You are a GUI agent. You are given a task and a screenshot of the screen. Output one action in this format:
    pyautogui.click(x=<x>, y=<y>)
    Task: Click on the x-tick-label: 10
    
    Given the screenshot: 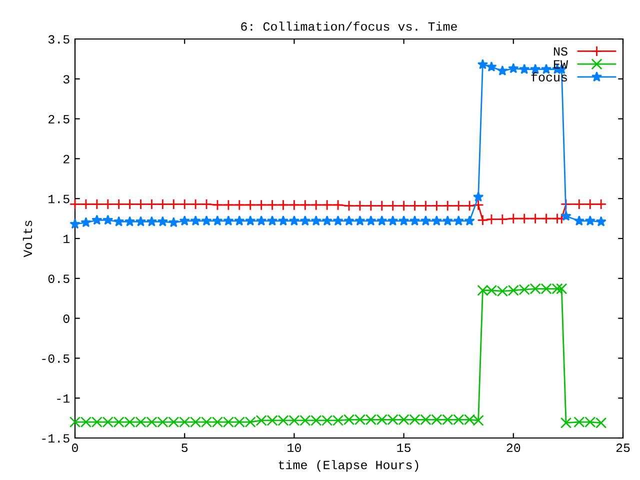 What is the action you would take?
    pyautogui.click(x=294, y=448)
    